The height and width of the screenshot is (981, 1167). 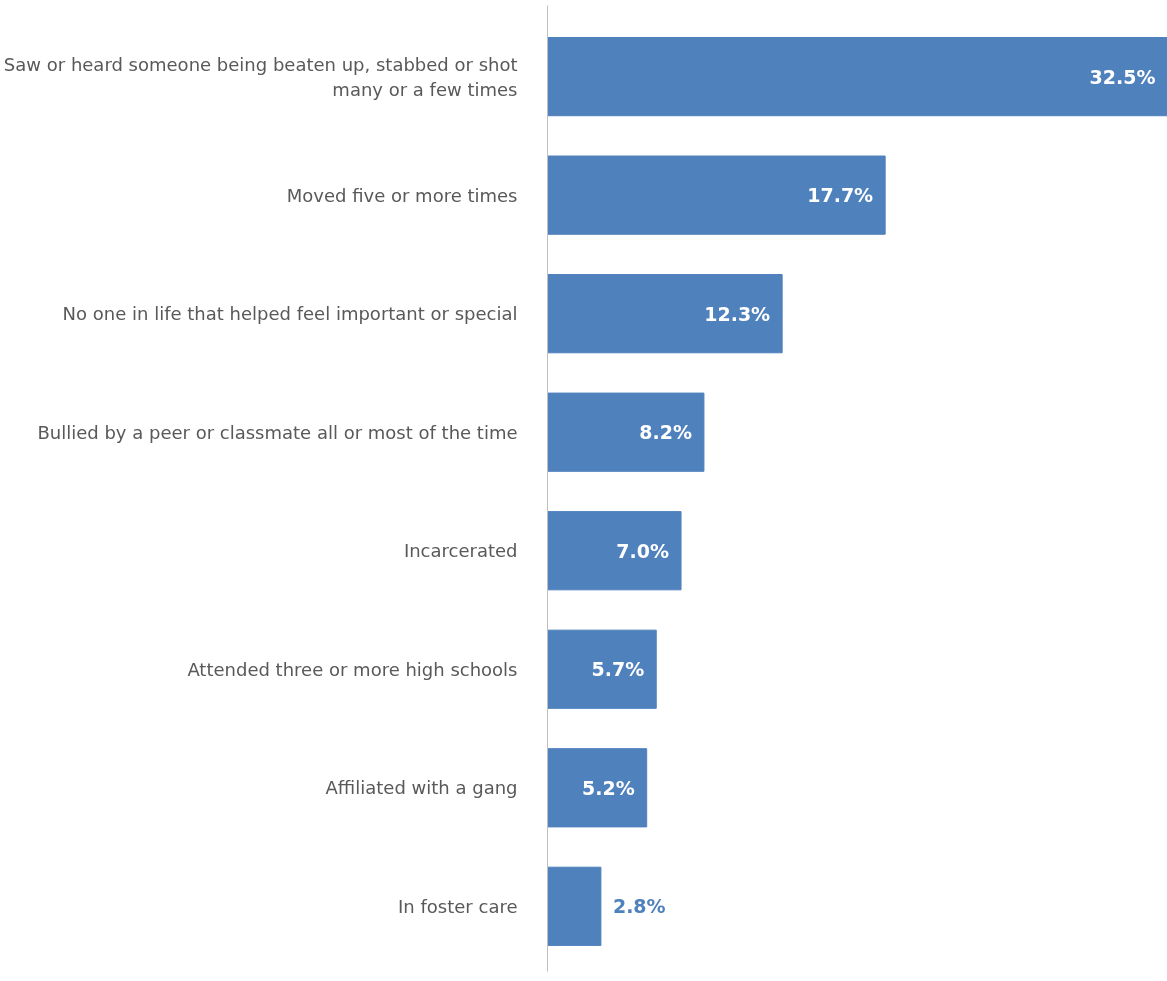 What do you see at coordinates (1122, 76) in the screenshot?
I see `data-label: 32.5%` at bounding box center [1122, 76].